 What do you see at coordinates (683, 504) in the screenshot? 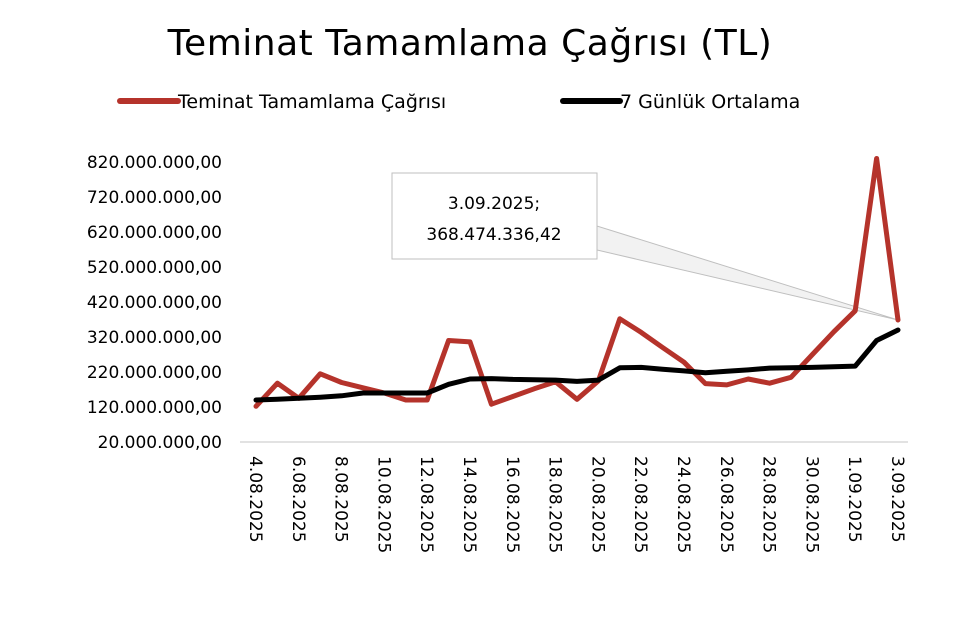
I see `x-tick-label: 24.08.2025` at bounding box center [683, 504].